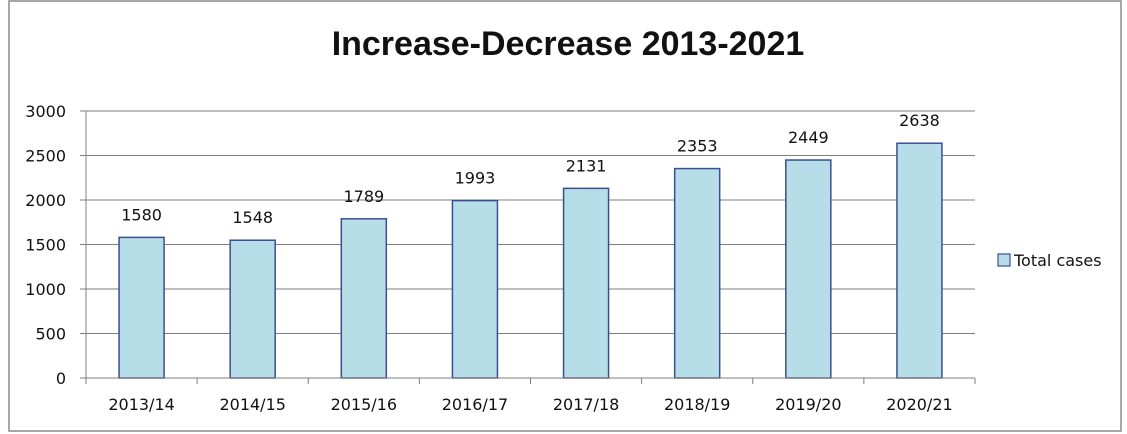 The width and height of the screenshot is (1127, 434). I want to click on legend: Total cases, so click(1049, 260).